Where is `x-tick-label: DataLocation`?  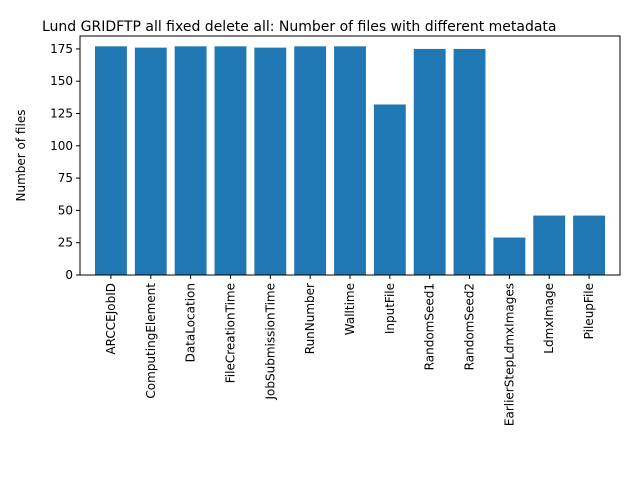 x-tick-label: DataLocation is located at coordinates (191, 322).